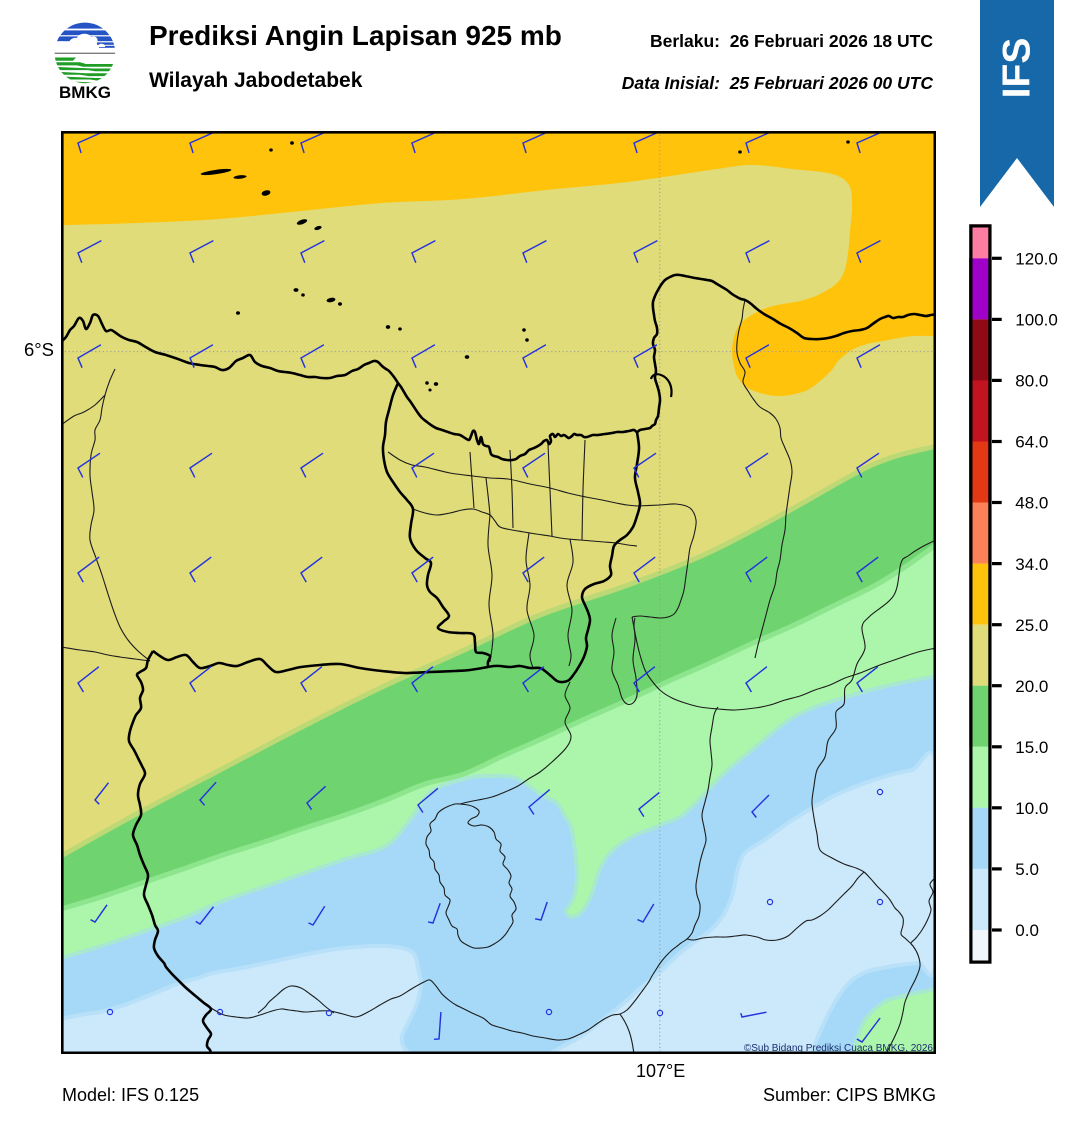 The width and height of the screenshot is (1081, 1128). What do you see at coordinates (839, 1048) in the screenshot?
I see `svg-text:©Sub Bidang Prediksi Cuaca BMK: ©Sub Bidang Prediksi Cuaca BMKG, 2026` at bounding box center [839, 1048].